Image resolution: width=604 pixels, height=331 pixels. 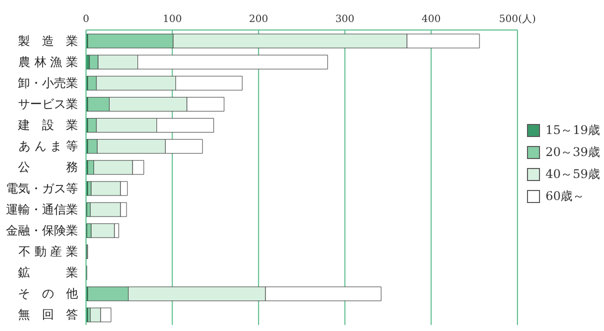 I want to click on y-tick-label: 建 設 業, so click(x=47, y=125).